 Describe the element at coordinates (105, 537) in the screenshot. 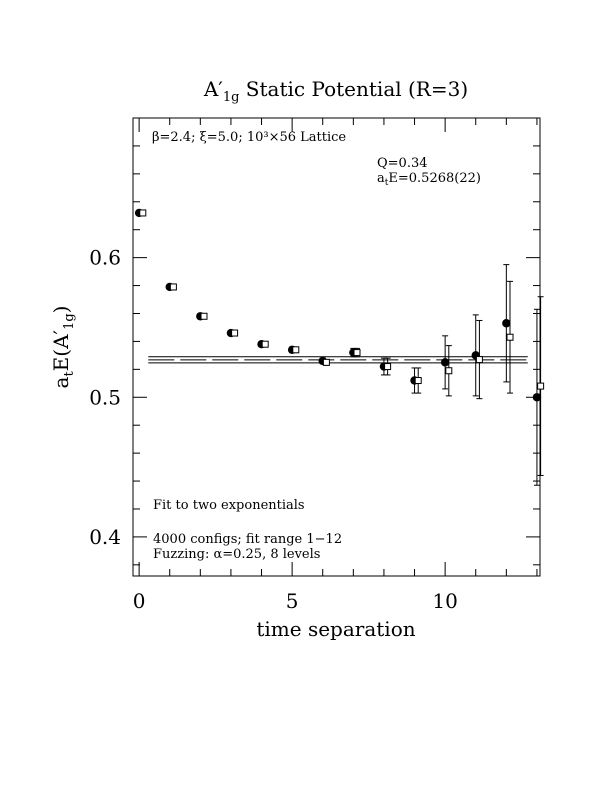

I see `y-tick-label: 0.4` at that location.